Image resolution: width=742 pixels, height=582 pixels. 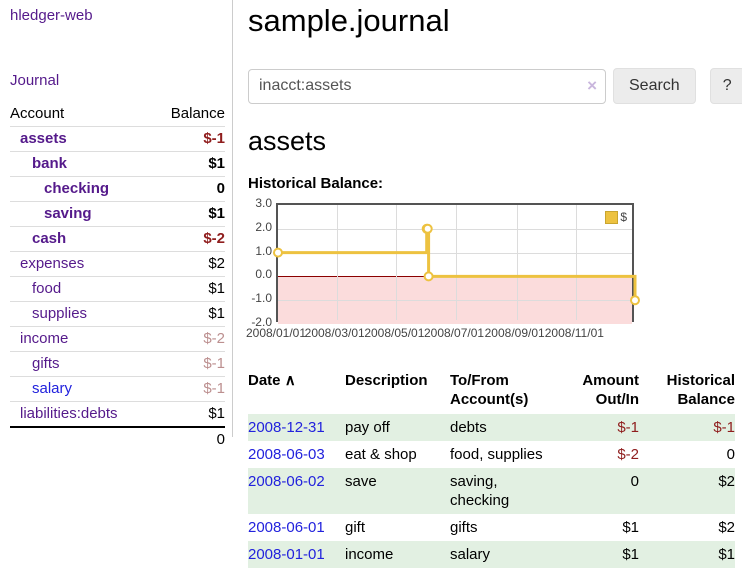 What do you see at coordinates (117, 114) in the screenshot?
I see `accounts-table-header: Account Balance` at bounding box center [117, 114].